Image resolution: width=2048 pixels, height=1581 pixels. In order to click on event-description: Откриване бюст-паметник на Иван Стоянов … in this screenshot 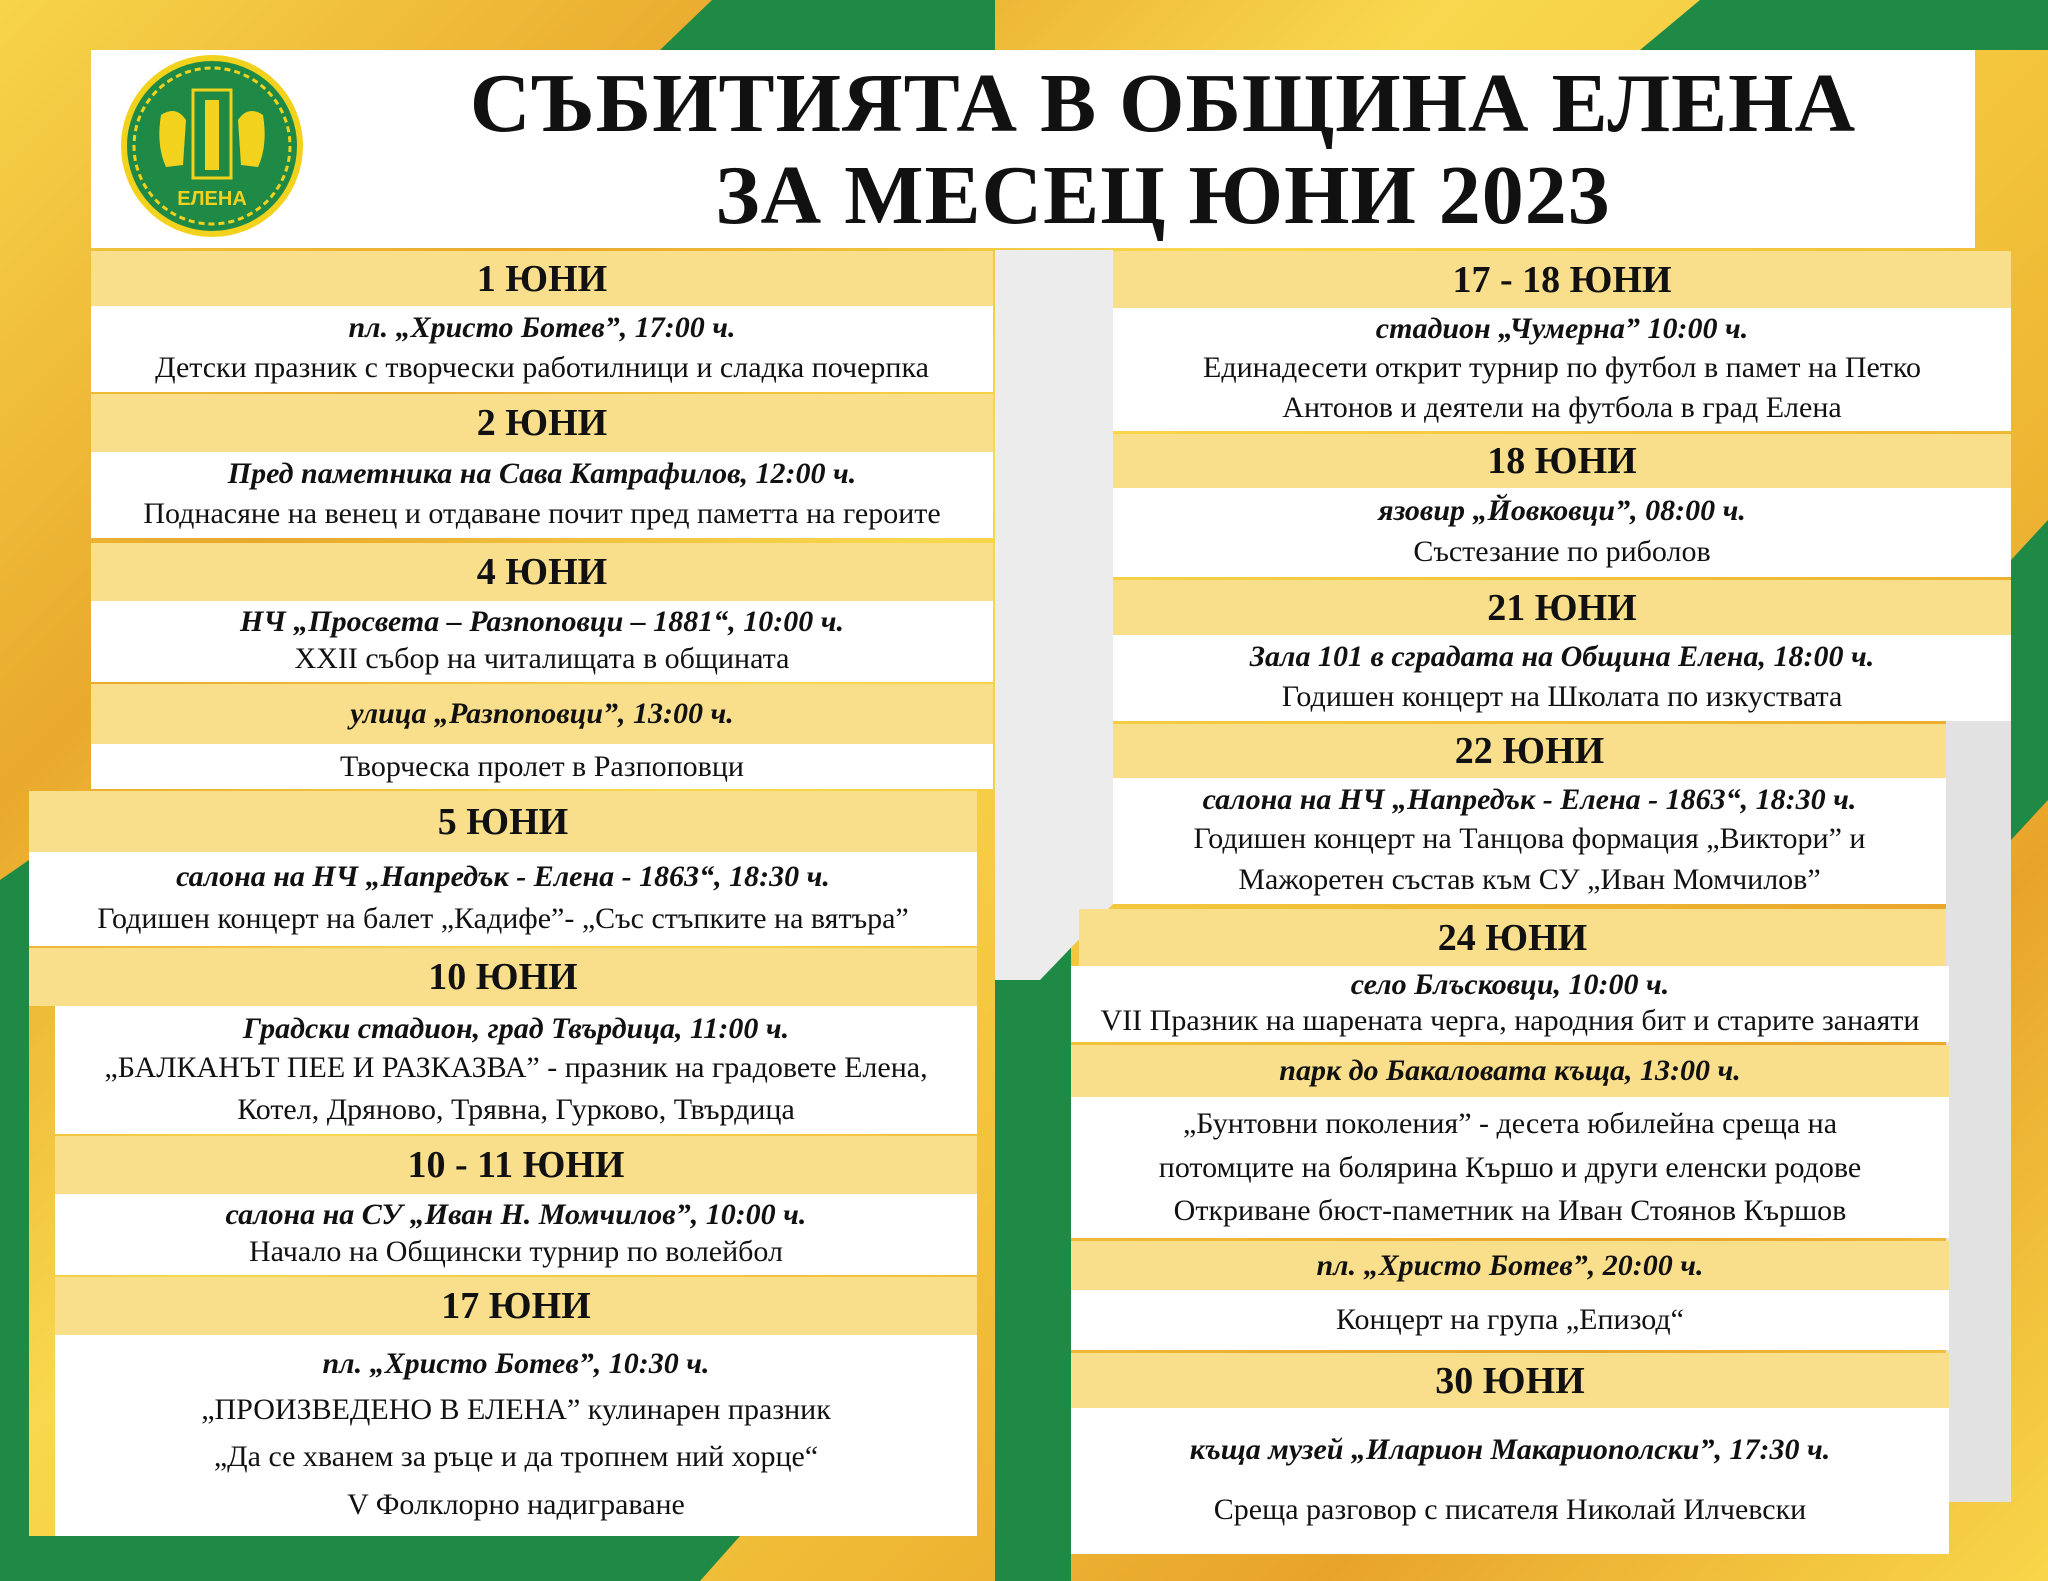, I will do `click(1510, 1211)`.